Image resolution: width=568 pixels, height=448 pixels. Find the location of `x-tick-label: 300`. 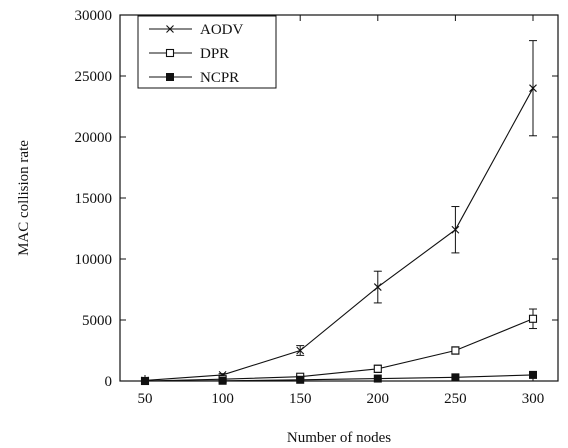

x-tick-label: 300 is located at coordinates (533, 399).